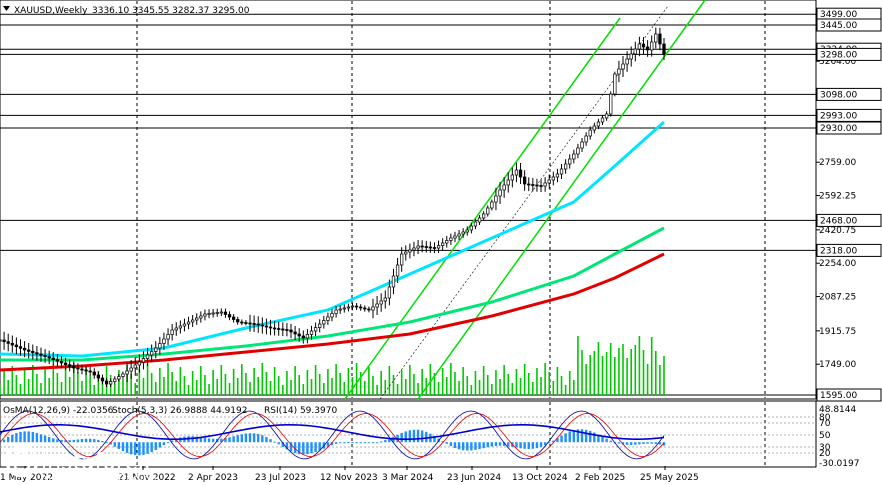 The height and width of the screenshot is (485, 882). I want to click on dropdown-arrow-icon, so click(6, 8).